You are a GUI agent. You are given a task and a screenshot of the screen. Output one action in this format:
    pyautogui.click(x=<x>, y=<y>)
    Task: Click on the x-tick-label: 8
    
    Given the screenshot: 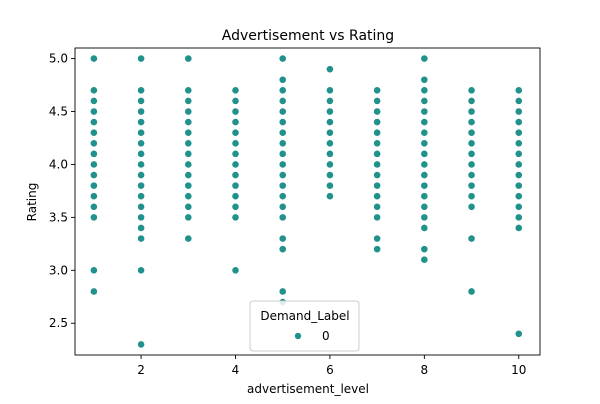 What is the action you would take?
    pyautogui.click(x=425, y=370)
    